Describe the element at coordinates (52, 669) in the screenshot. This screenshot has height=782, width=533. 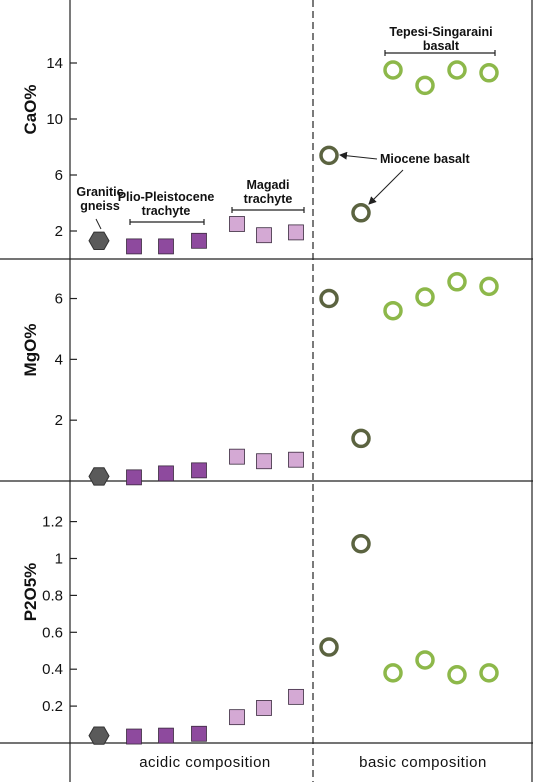
I see `y-tick-label: 0.4` at that location.